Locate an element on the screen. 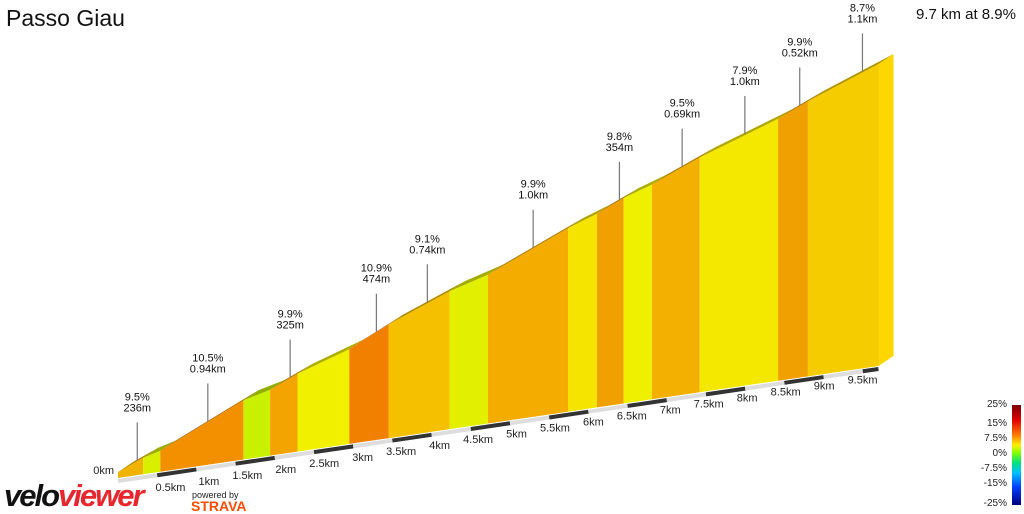  x-tick-label: 3.5km is located at coordinates (401, 452).